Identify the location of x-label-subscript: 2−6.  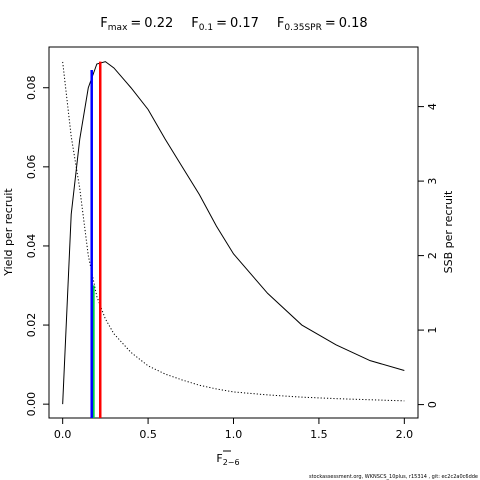
(231, 462).